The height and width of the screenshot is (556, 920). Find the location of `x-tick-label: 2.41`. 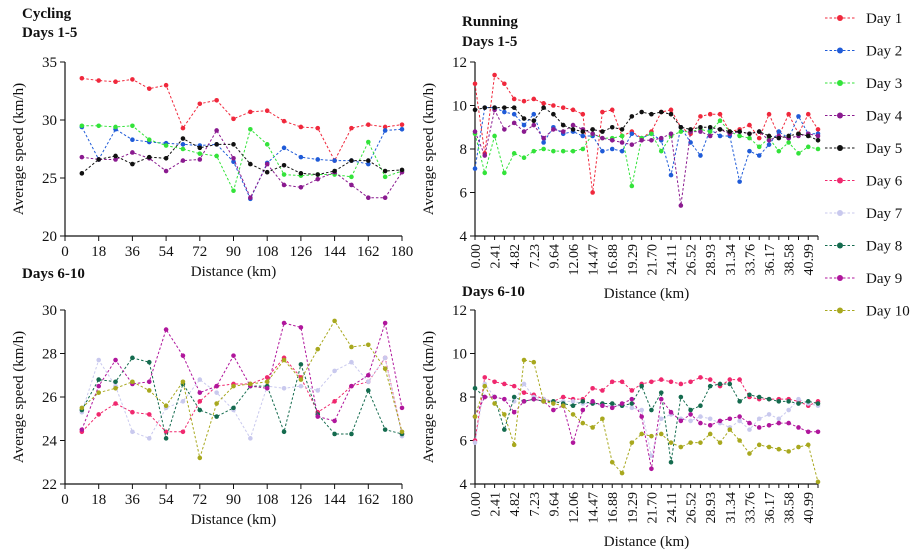

x-tick-label: 2.41 is located at coordinates (496, 256).